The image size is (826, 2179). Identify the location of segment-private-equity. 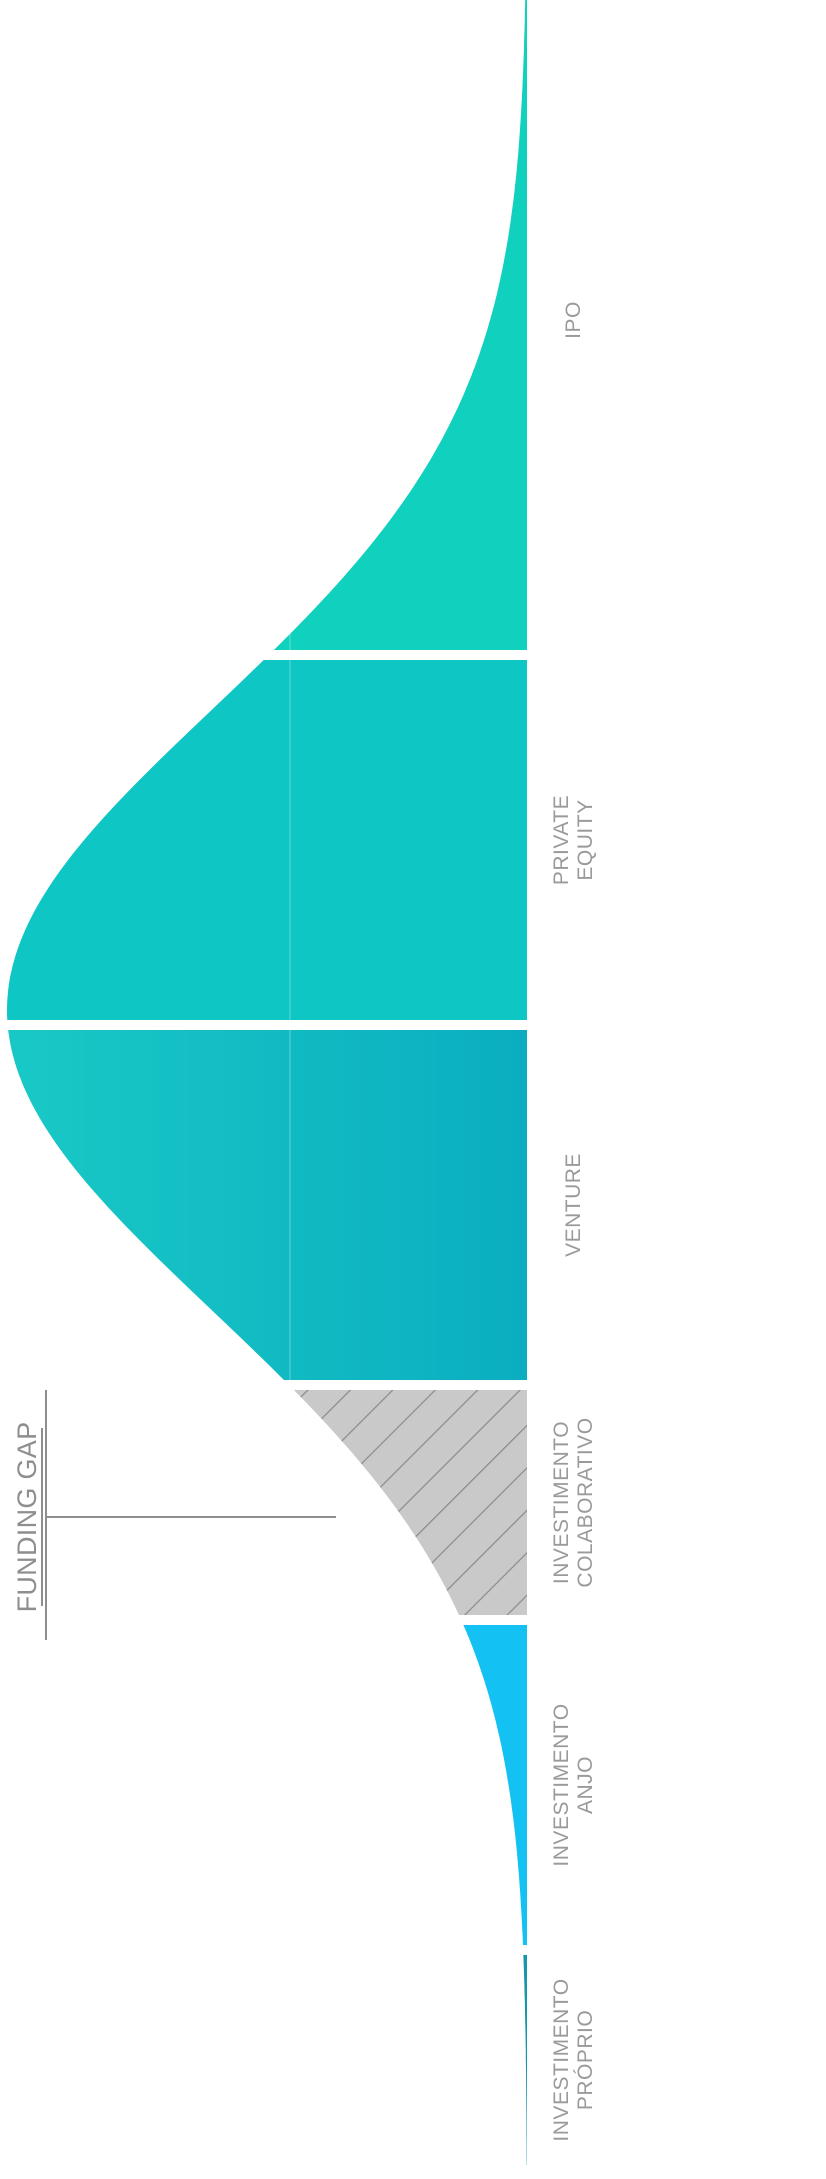
(267, 840).